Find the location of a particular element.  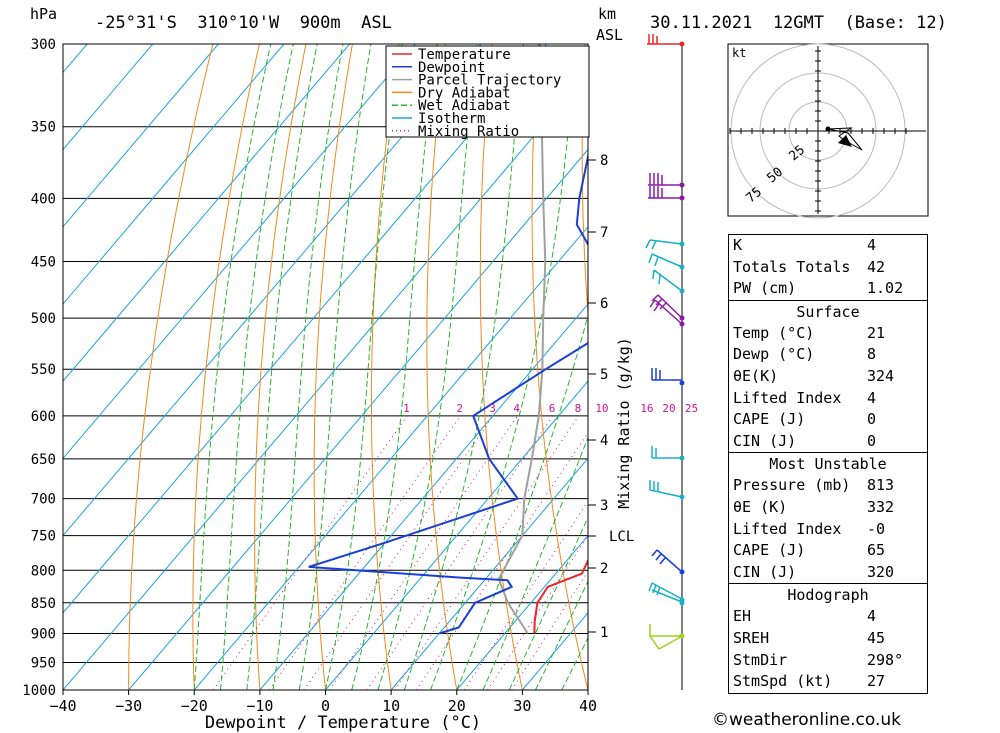

stat-label: Totals Totals is located at coordinates (792, 266).